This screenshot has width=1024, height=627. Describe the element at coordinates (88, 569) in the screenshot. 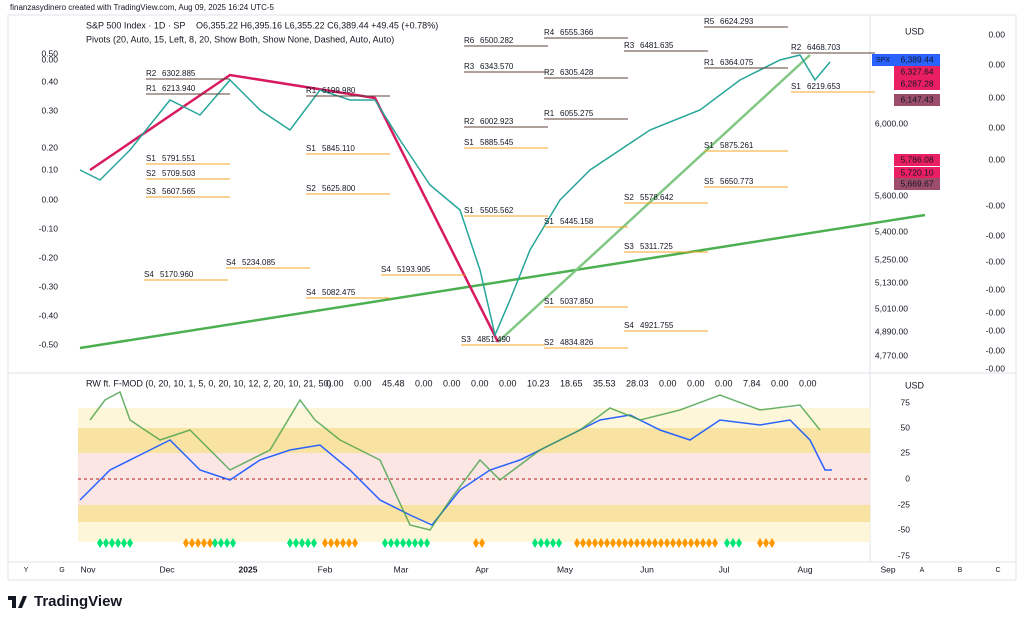

I see `time-label: Nov` at that location.